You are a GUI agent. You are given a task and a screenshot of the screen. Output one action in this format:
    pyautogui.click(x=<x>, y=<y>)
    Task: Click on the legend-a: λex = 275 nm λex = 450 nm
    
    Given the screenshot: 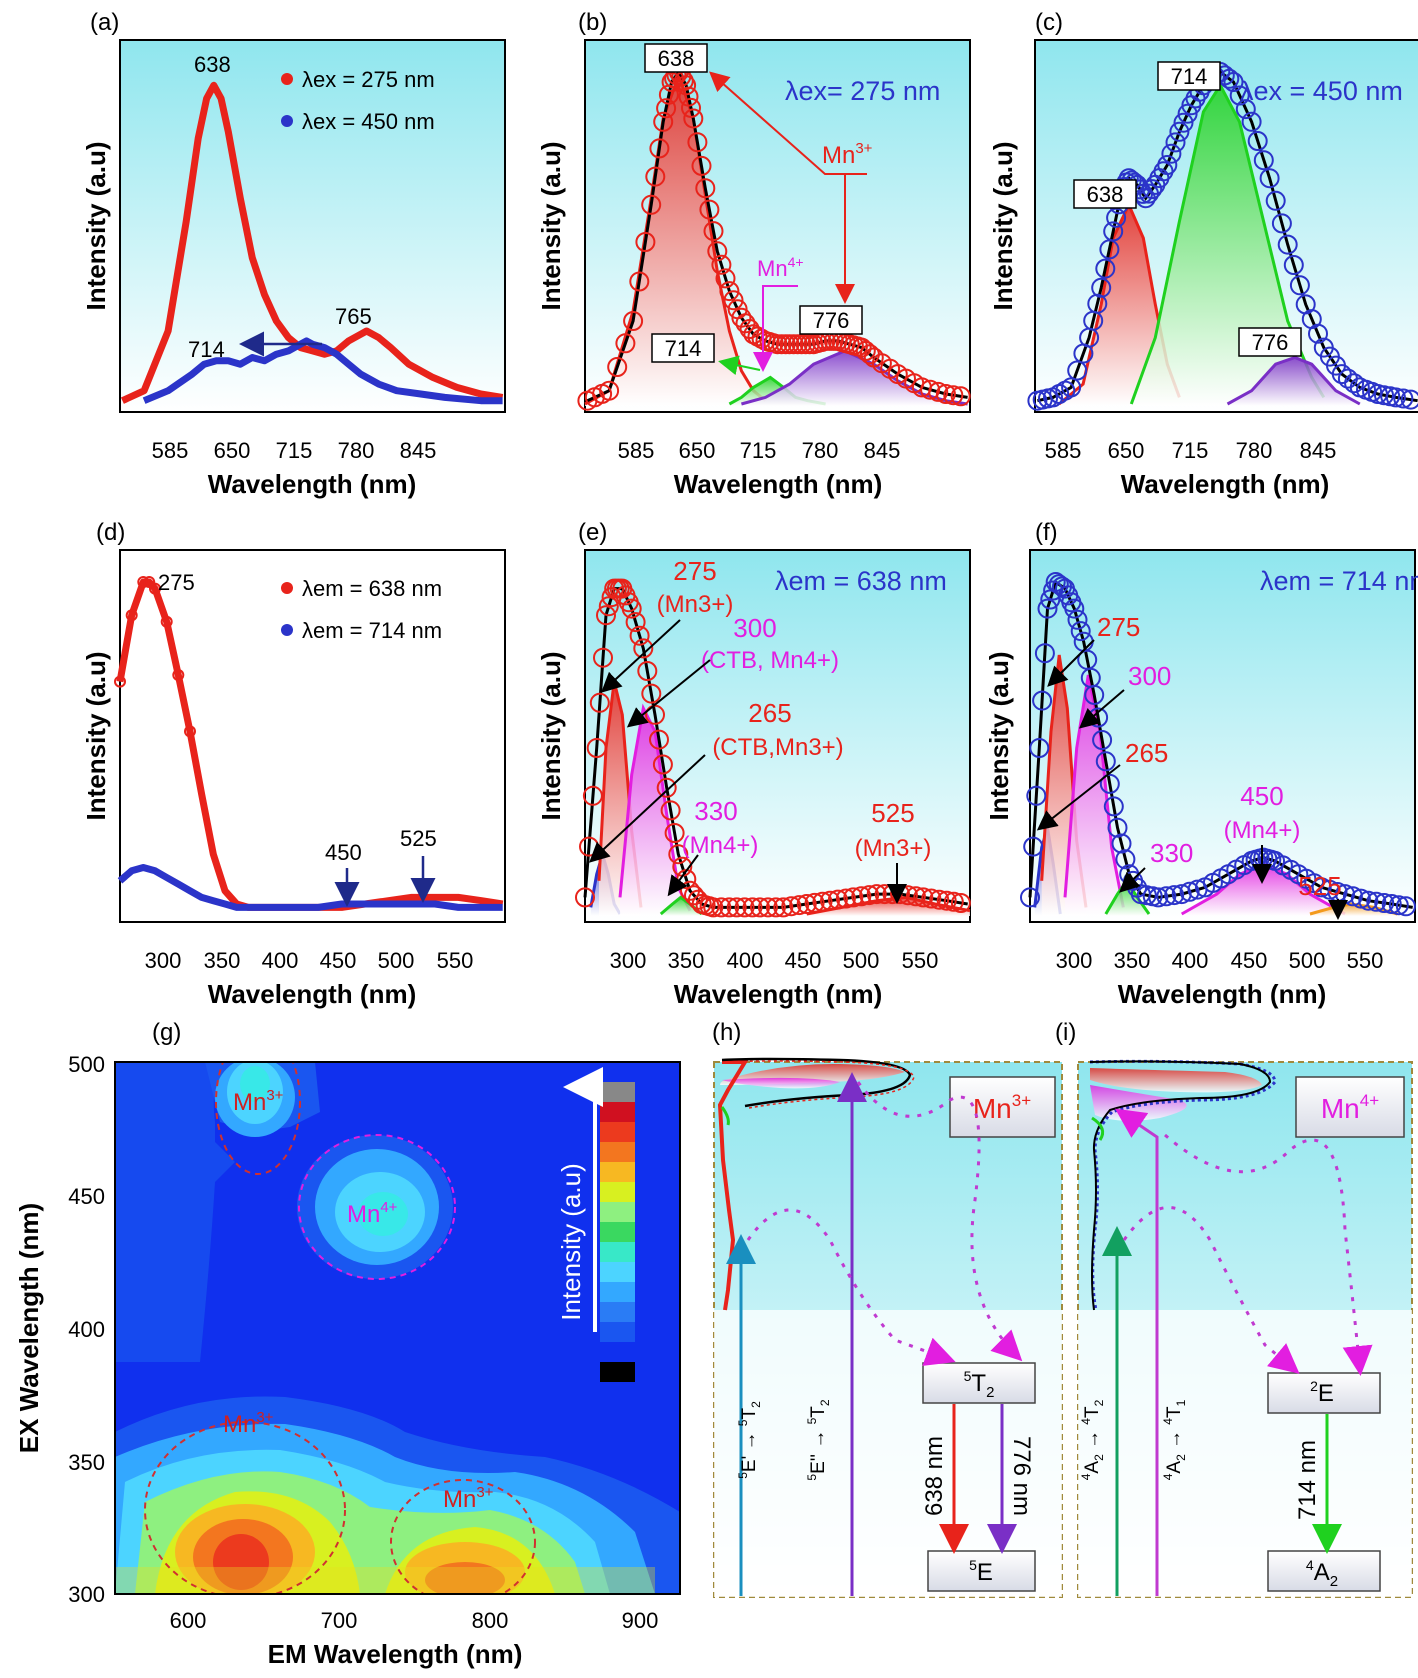 What is the action you would take?
    pyautogui.click(x=358, y=100)
    